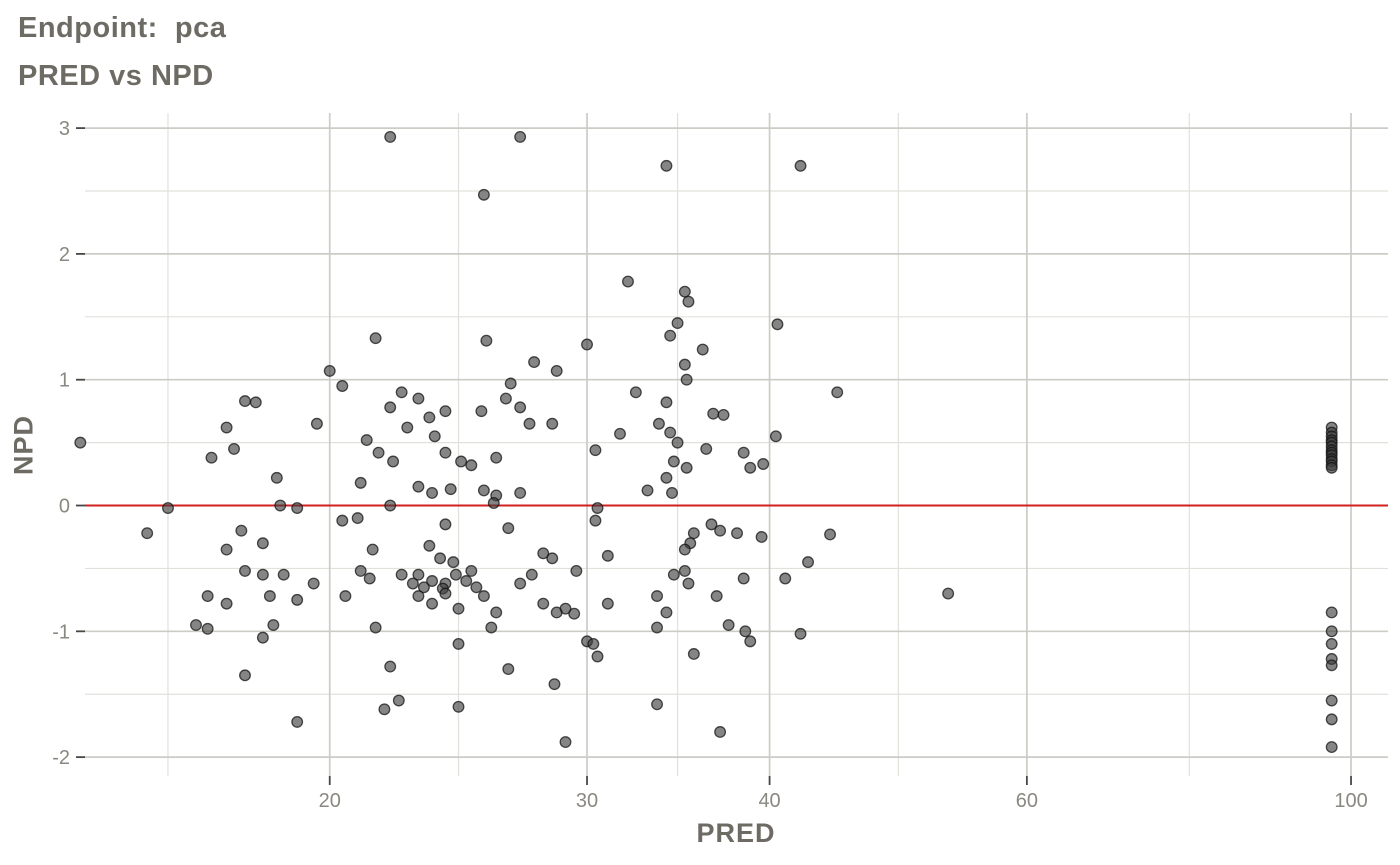 This screenshot has width=1400, height=865. What do you see at coordinates (61, 758) in the screenshot?
I see `svg-text: -2` at bounding box center [61, 758].